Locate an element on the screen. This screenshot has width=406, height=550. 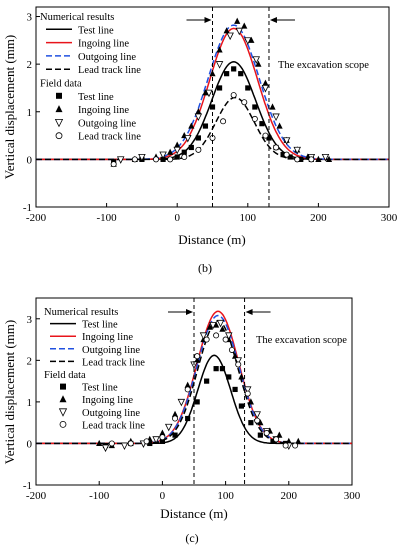
legend-marker-triangle-down is located at coordinates (59, 123).